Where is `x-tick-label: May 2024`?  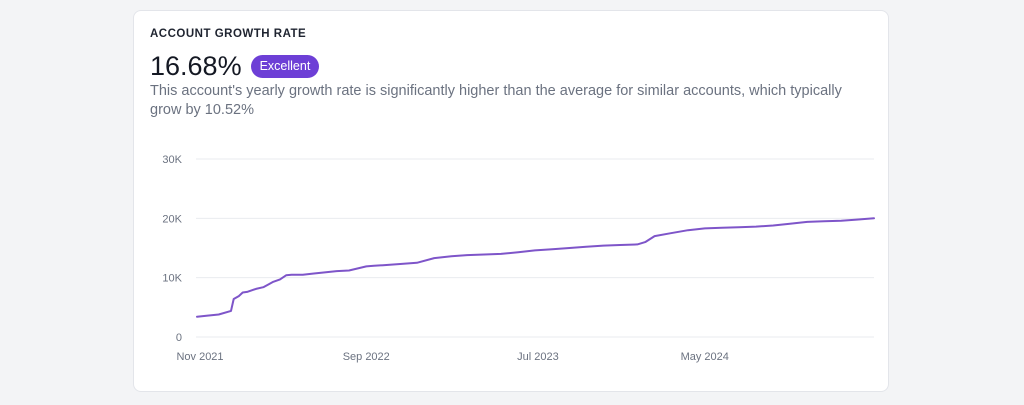
x-tick-label: May 2024 is located at coordinates (705, 357).